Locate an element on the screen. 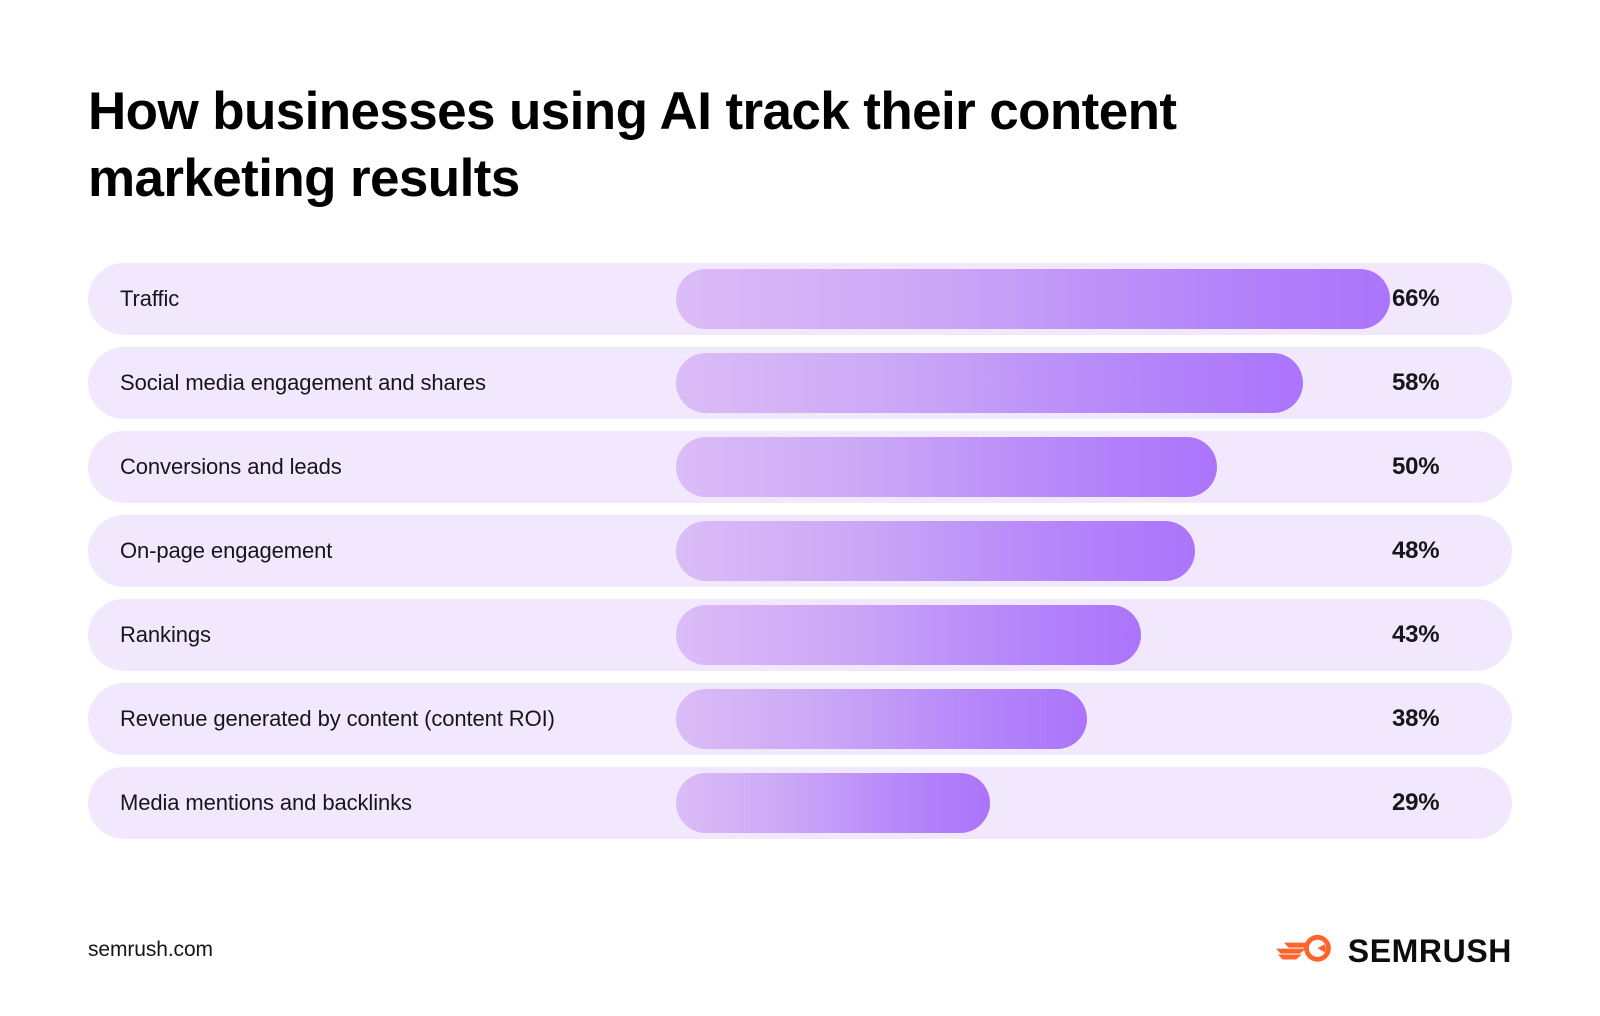 The height and width of the screenshot is (1016, 1600). chart-row-value: 58% is located at coordinates (1416, 382).